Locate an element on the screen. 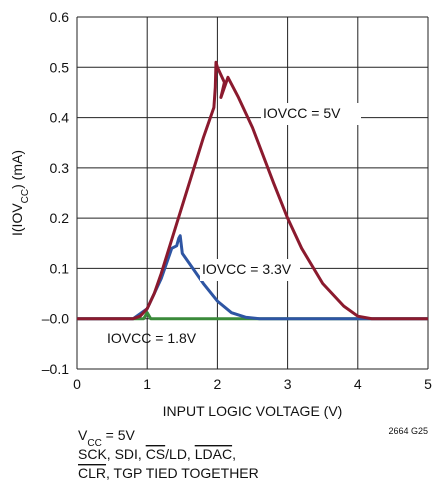 The height and width of the screenshot is (487, 433). label: CLR, TGP TIED TOGETHER is located at coordinates (168, 473).